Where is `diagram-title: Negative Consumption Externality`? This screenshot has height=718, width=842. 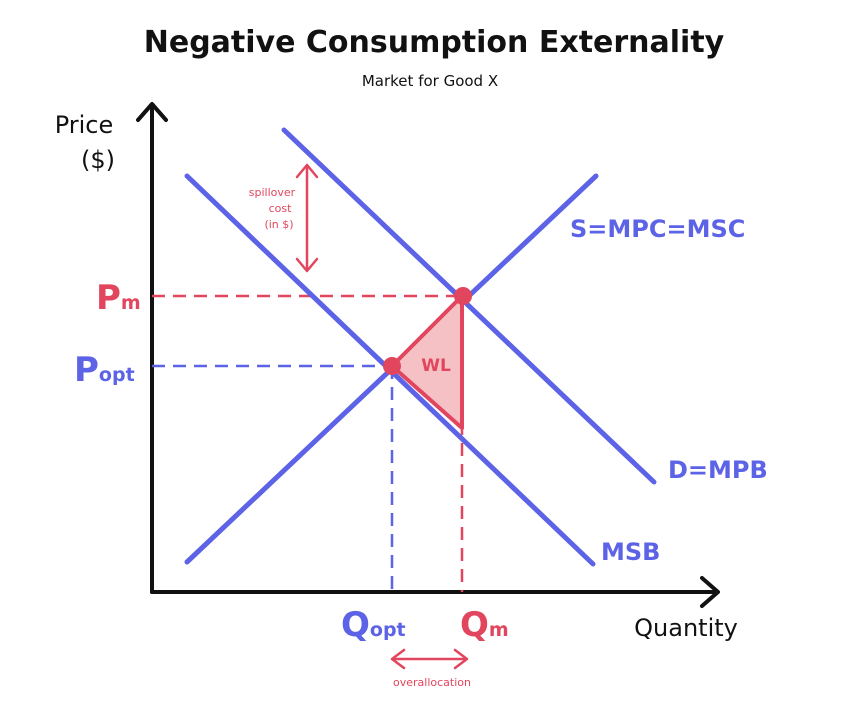
diagram-title: Negative Consumption Externality is located at coordinates (434, 42).